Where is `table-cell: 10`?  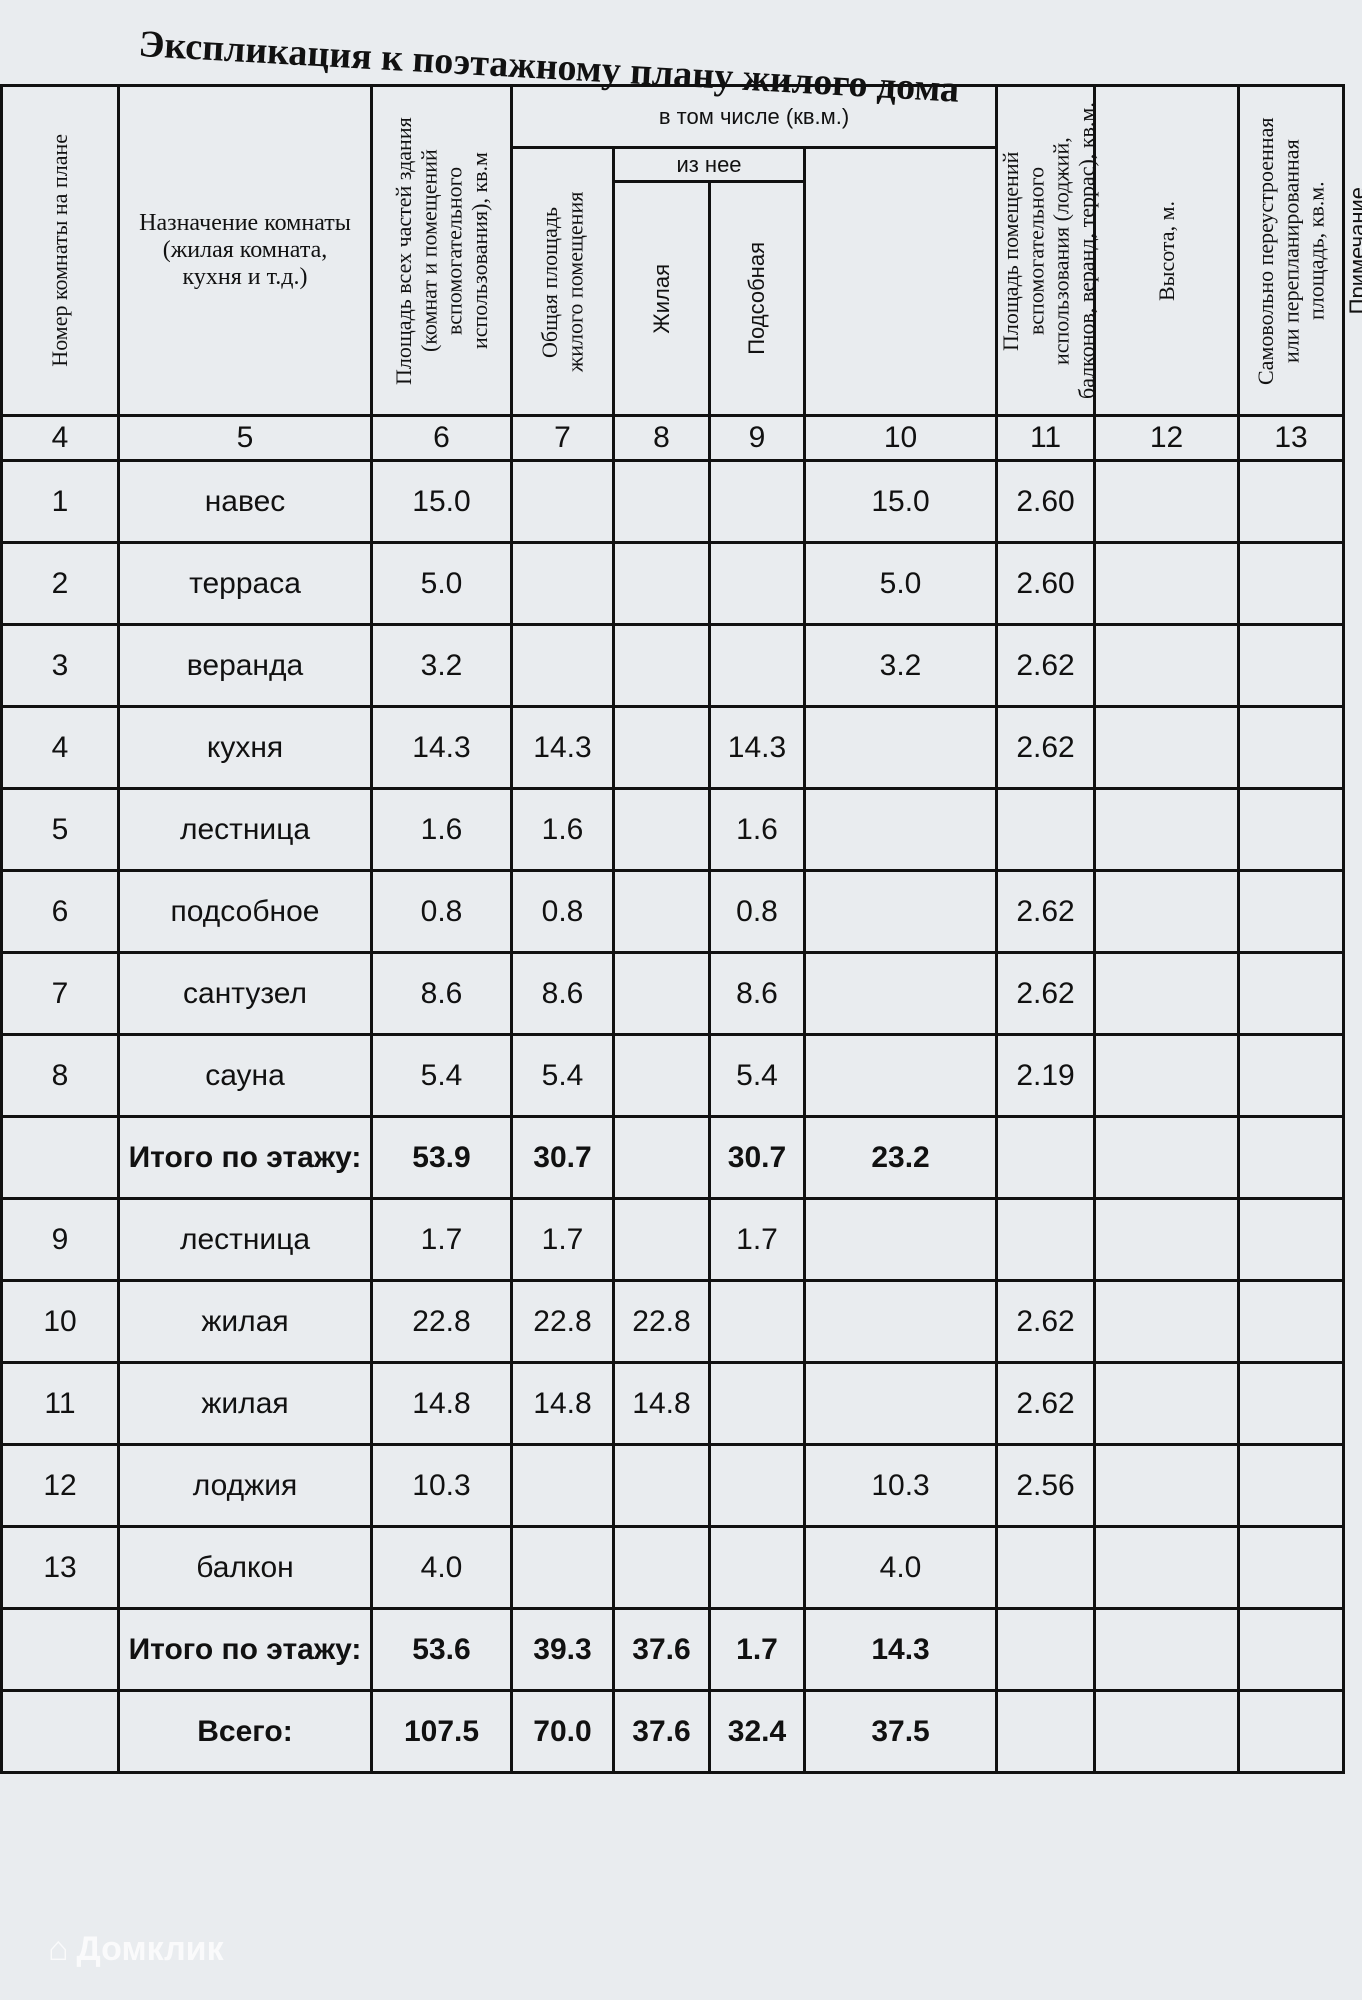
table-cell: 10 is located at coordinates (60, 1321).